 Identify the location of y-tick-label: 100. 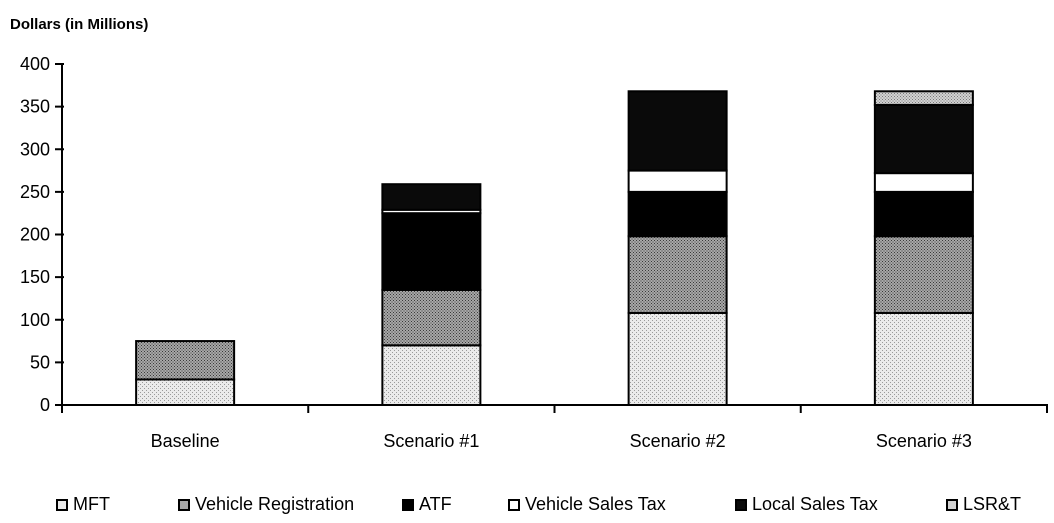
(35, 320).